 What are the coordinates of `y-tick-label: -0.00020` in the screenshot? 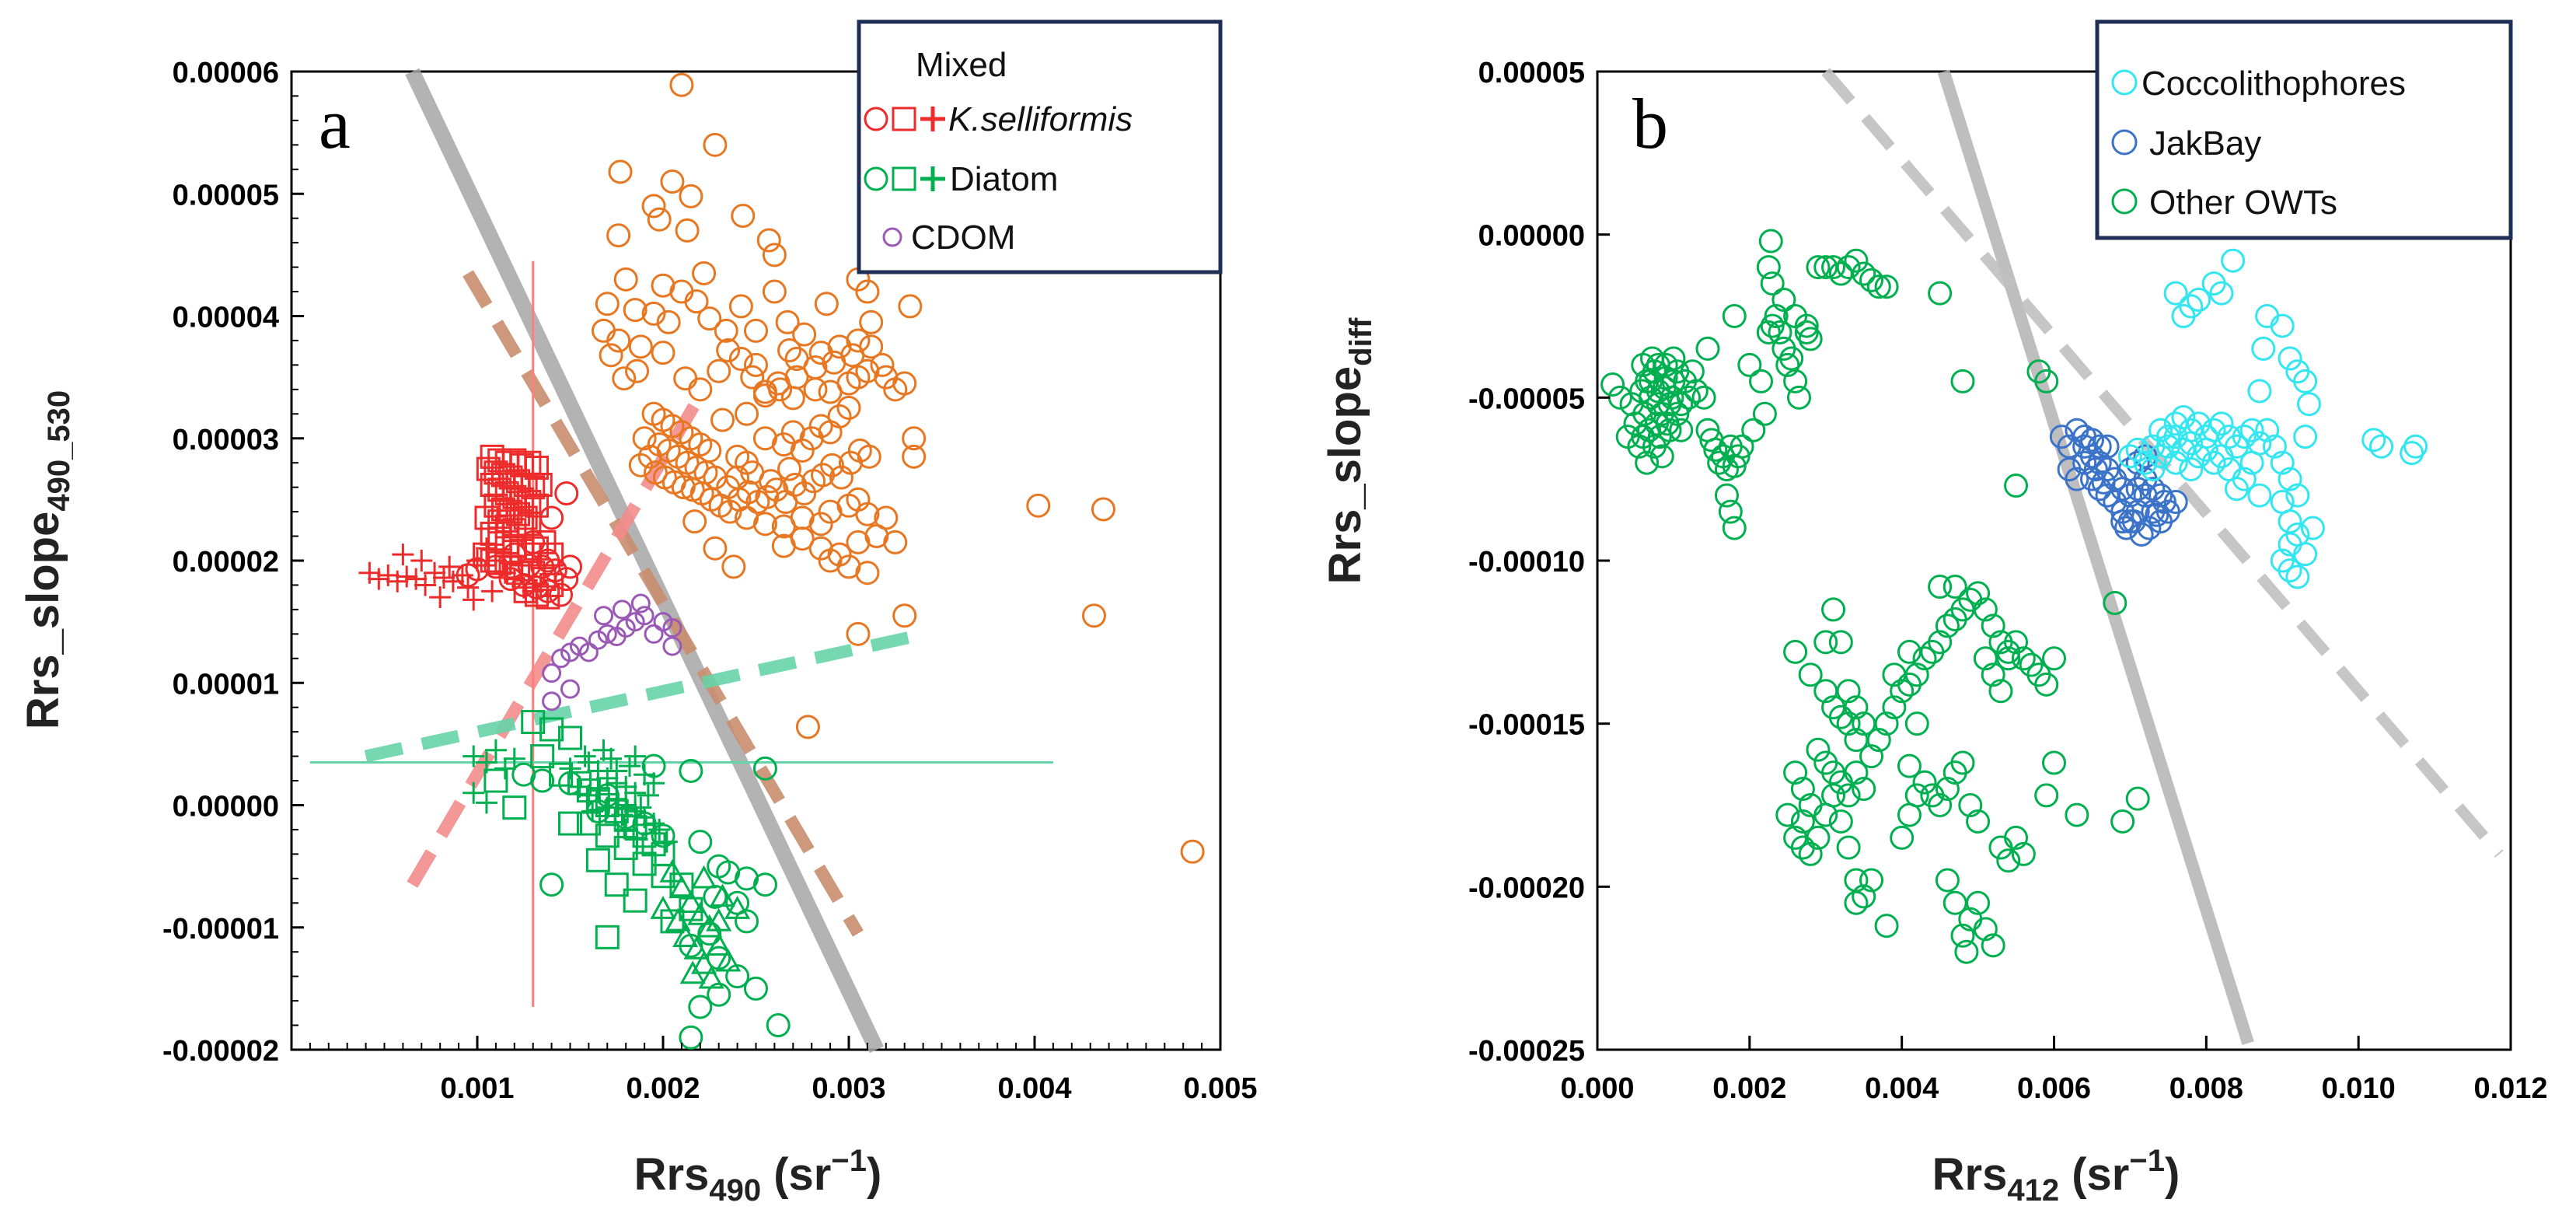 It's located at (1527, 888).